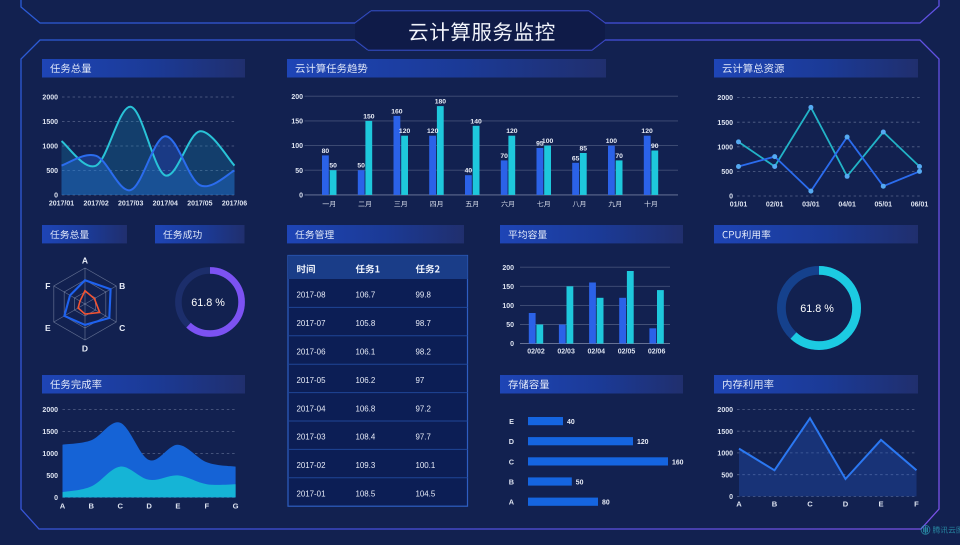 The image size is (960, 545). I want to click on svg-text: 108.5, so click(366, 494).